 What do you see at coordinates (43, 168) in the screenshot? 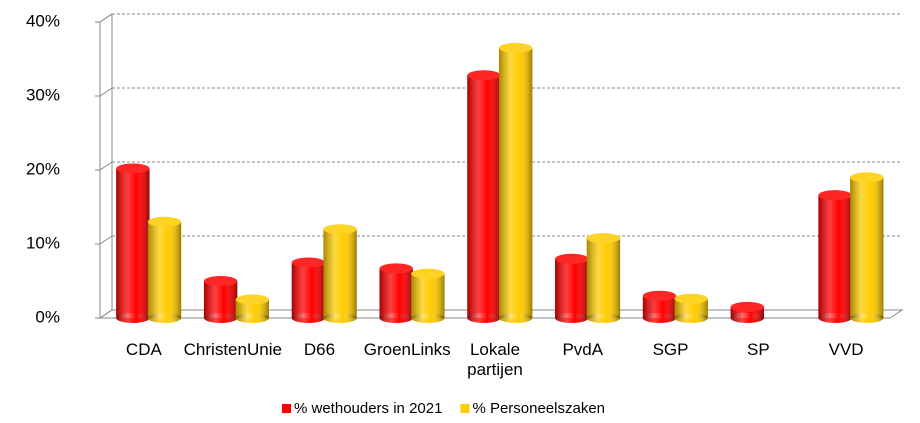
I see `y-tick-label: 20%` at bounding box center [43, 168].